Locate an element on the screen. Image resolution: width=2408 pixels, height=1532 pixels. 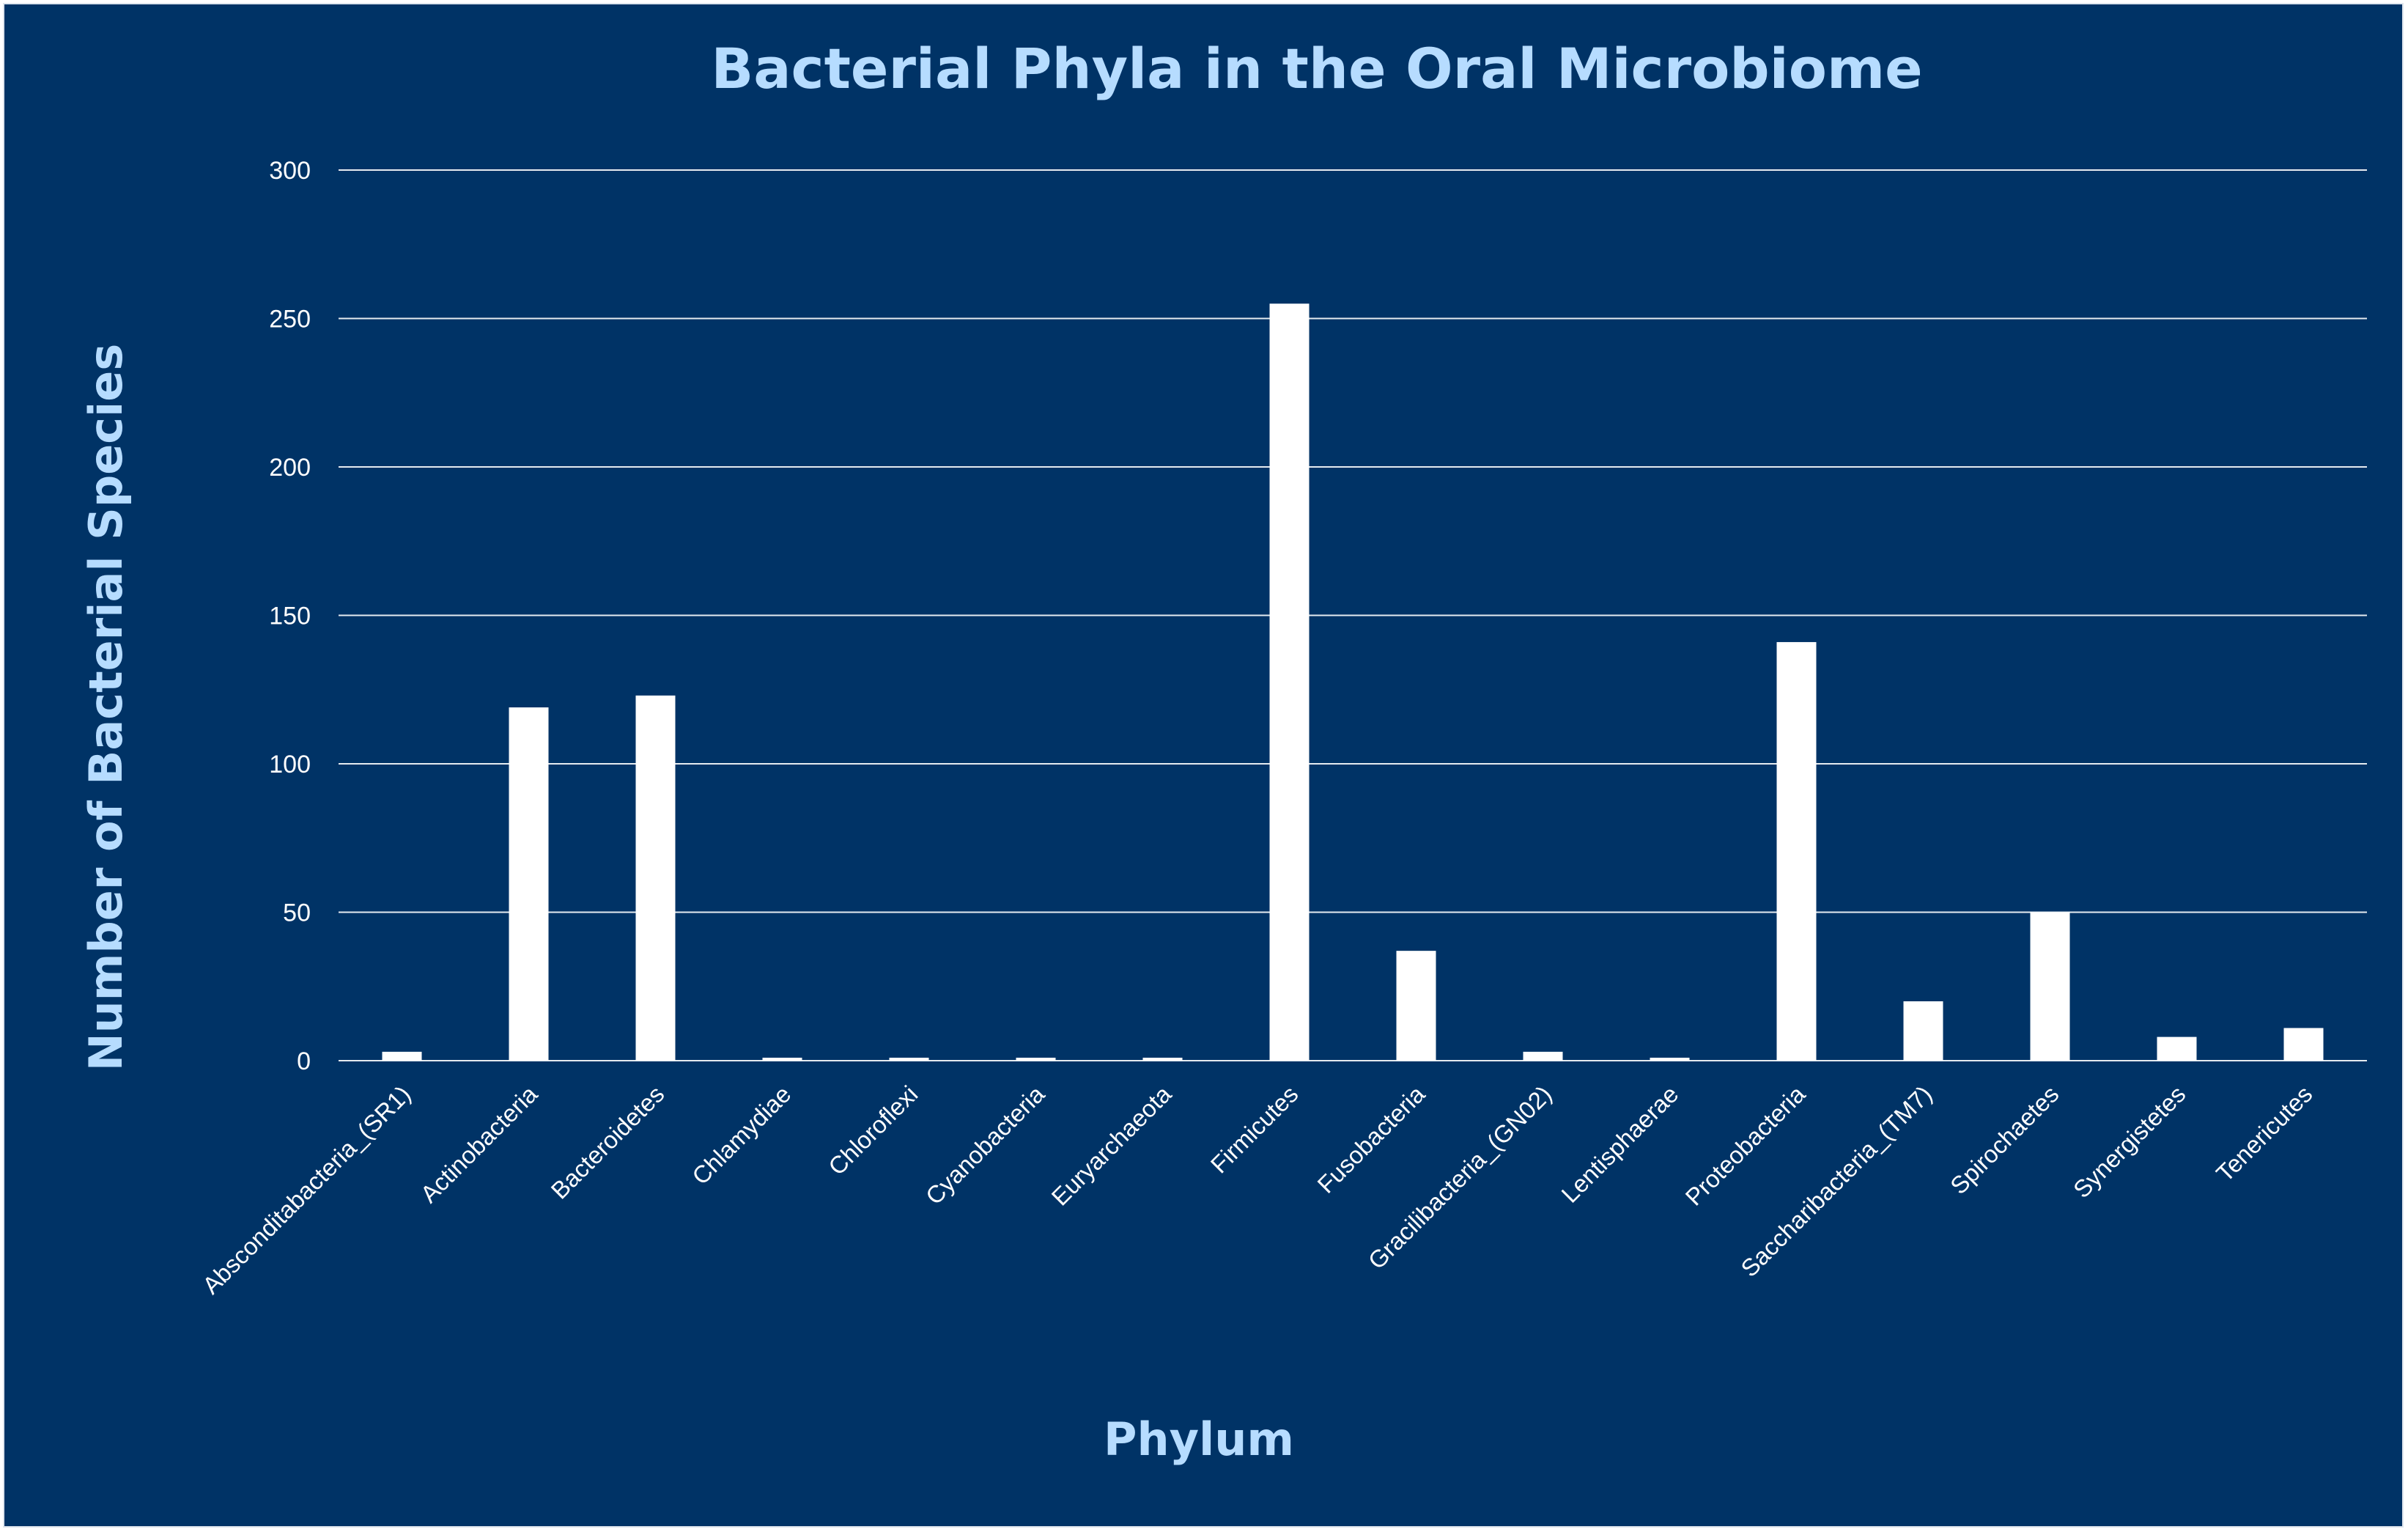
chart-title: Bacterial Phyla in the Oral Microbiome is located at coordinates (1316, 68).